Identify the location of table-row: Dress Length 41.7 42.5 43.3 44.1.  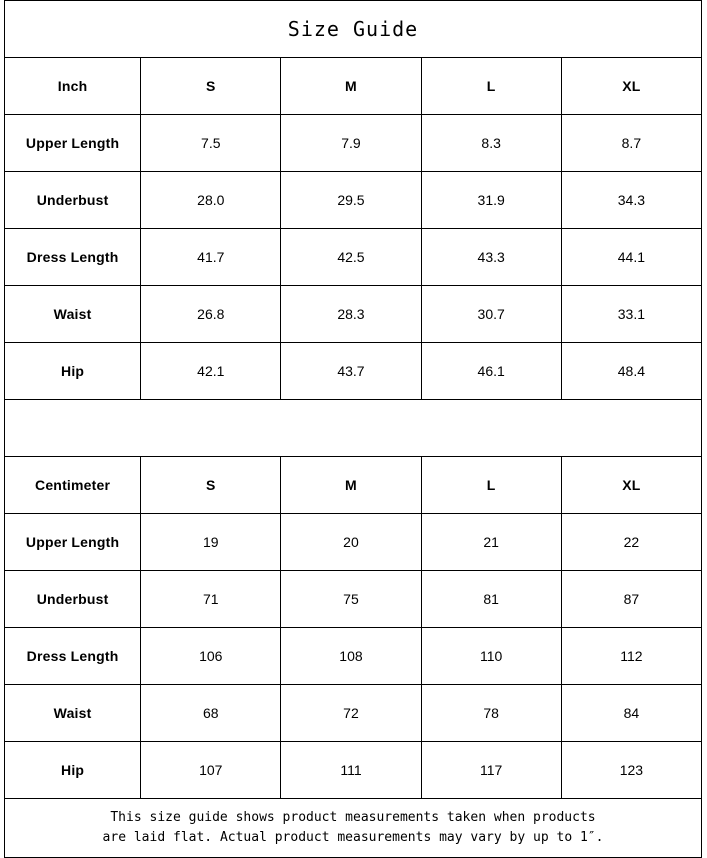
(353, 257).